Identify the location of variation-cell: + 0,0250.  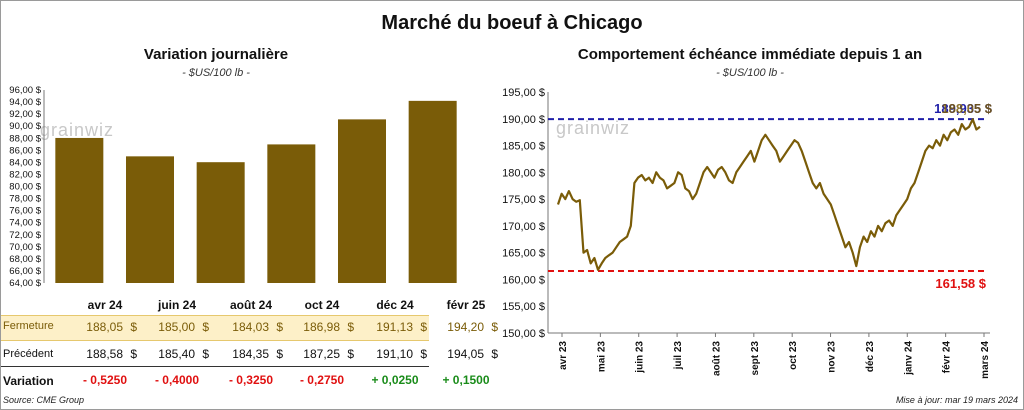
(395, 380).